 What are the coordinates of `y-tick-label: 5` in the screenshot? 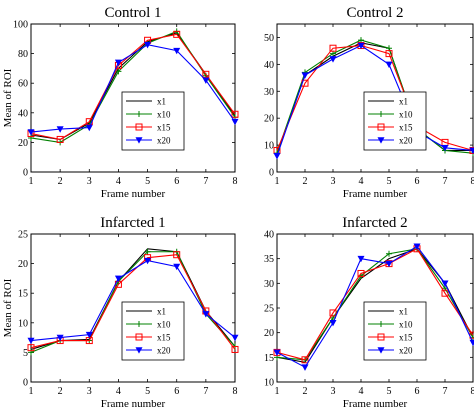 It's located at (25, 353).